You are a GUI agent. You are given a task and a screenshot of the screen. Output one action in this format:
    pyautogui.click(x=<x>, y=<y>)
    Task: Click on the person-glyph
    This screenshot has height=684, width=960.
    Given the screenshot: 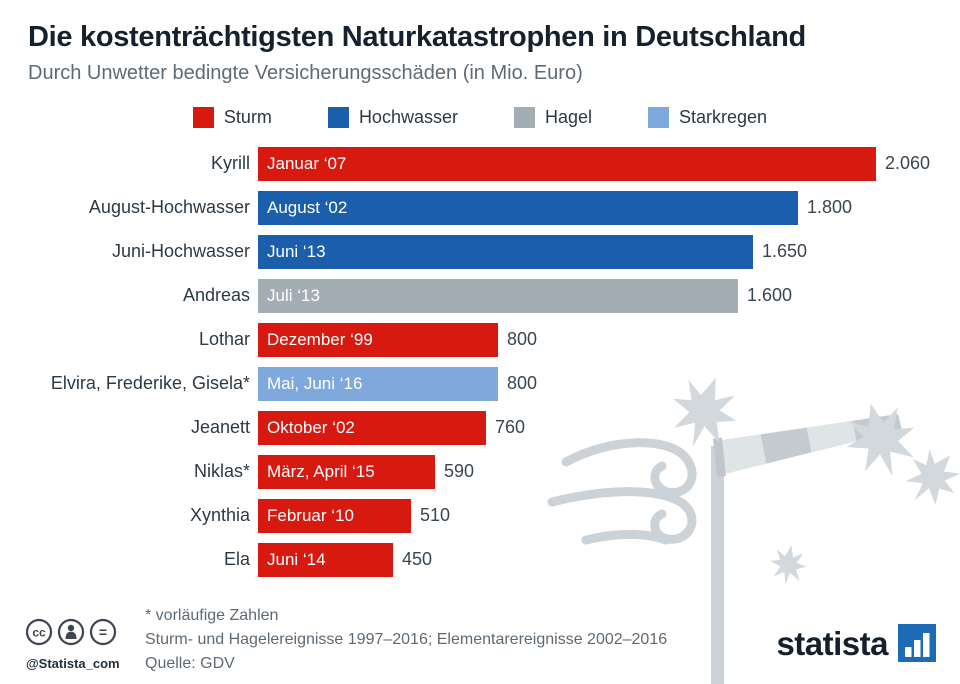 What is the action you would take?
    pyautogui.click(x=71, y=631)
    